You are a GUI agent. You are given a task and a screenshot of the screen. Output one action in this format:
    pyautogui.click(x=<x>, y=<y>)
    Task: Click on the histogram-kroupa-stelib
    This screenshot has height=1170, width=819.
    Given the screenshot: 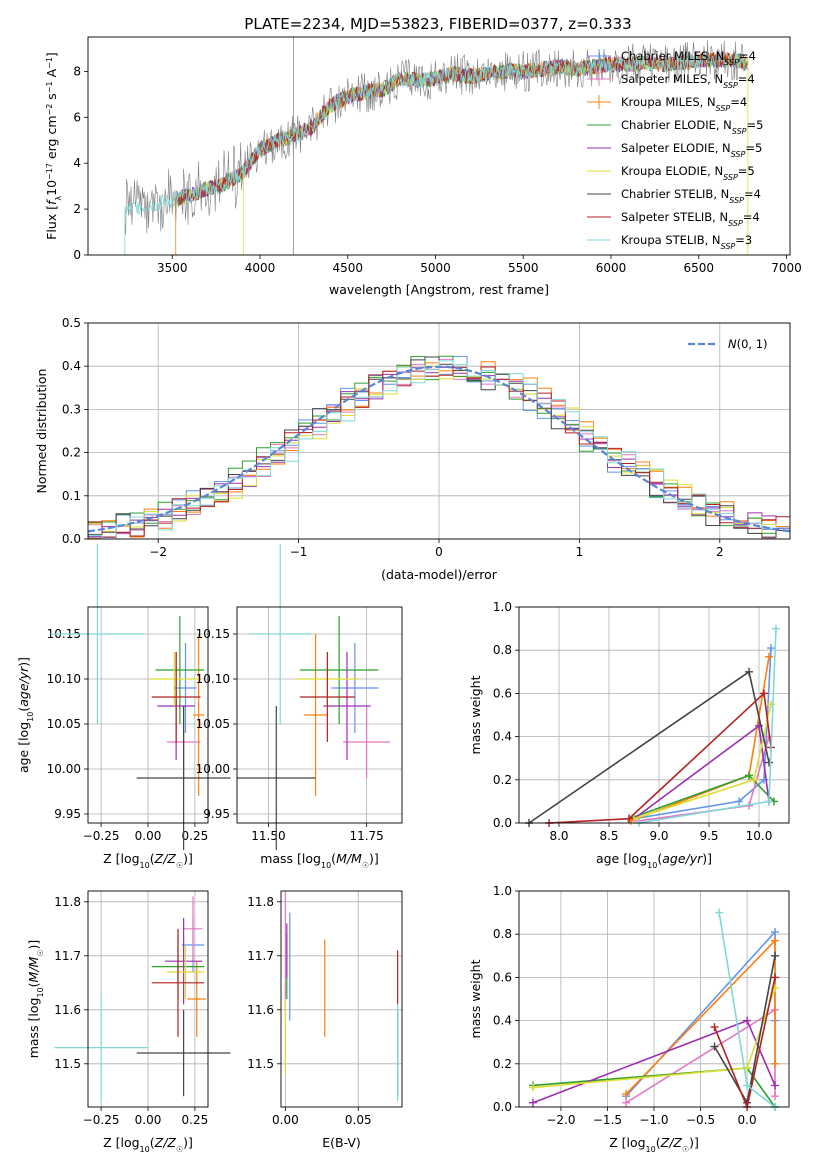 What is the action you would take?
    pyautogui.click(x=439, y=450)
    